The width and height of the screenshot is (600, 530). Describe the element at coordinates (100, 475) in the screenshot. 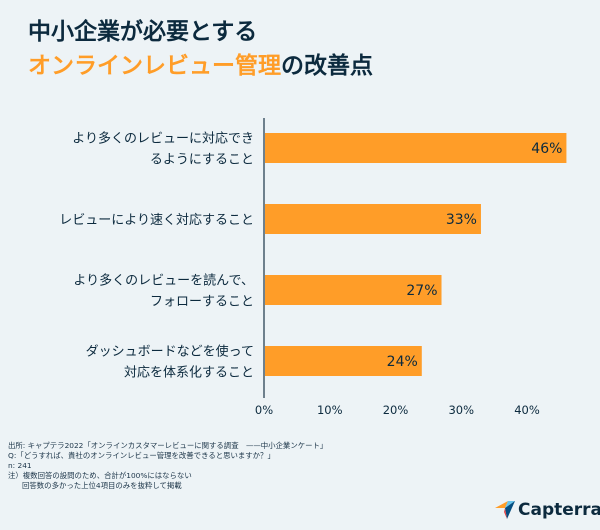

I see `caveat-note: 注）複数回答の設問のため、合計が100%にはならない` at that location.